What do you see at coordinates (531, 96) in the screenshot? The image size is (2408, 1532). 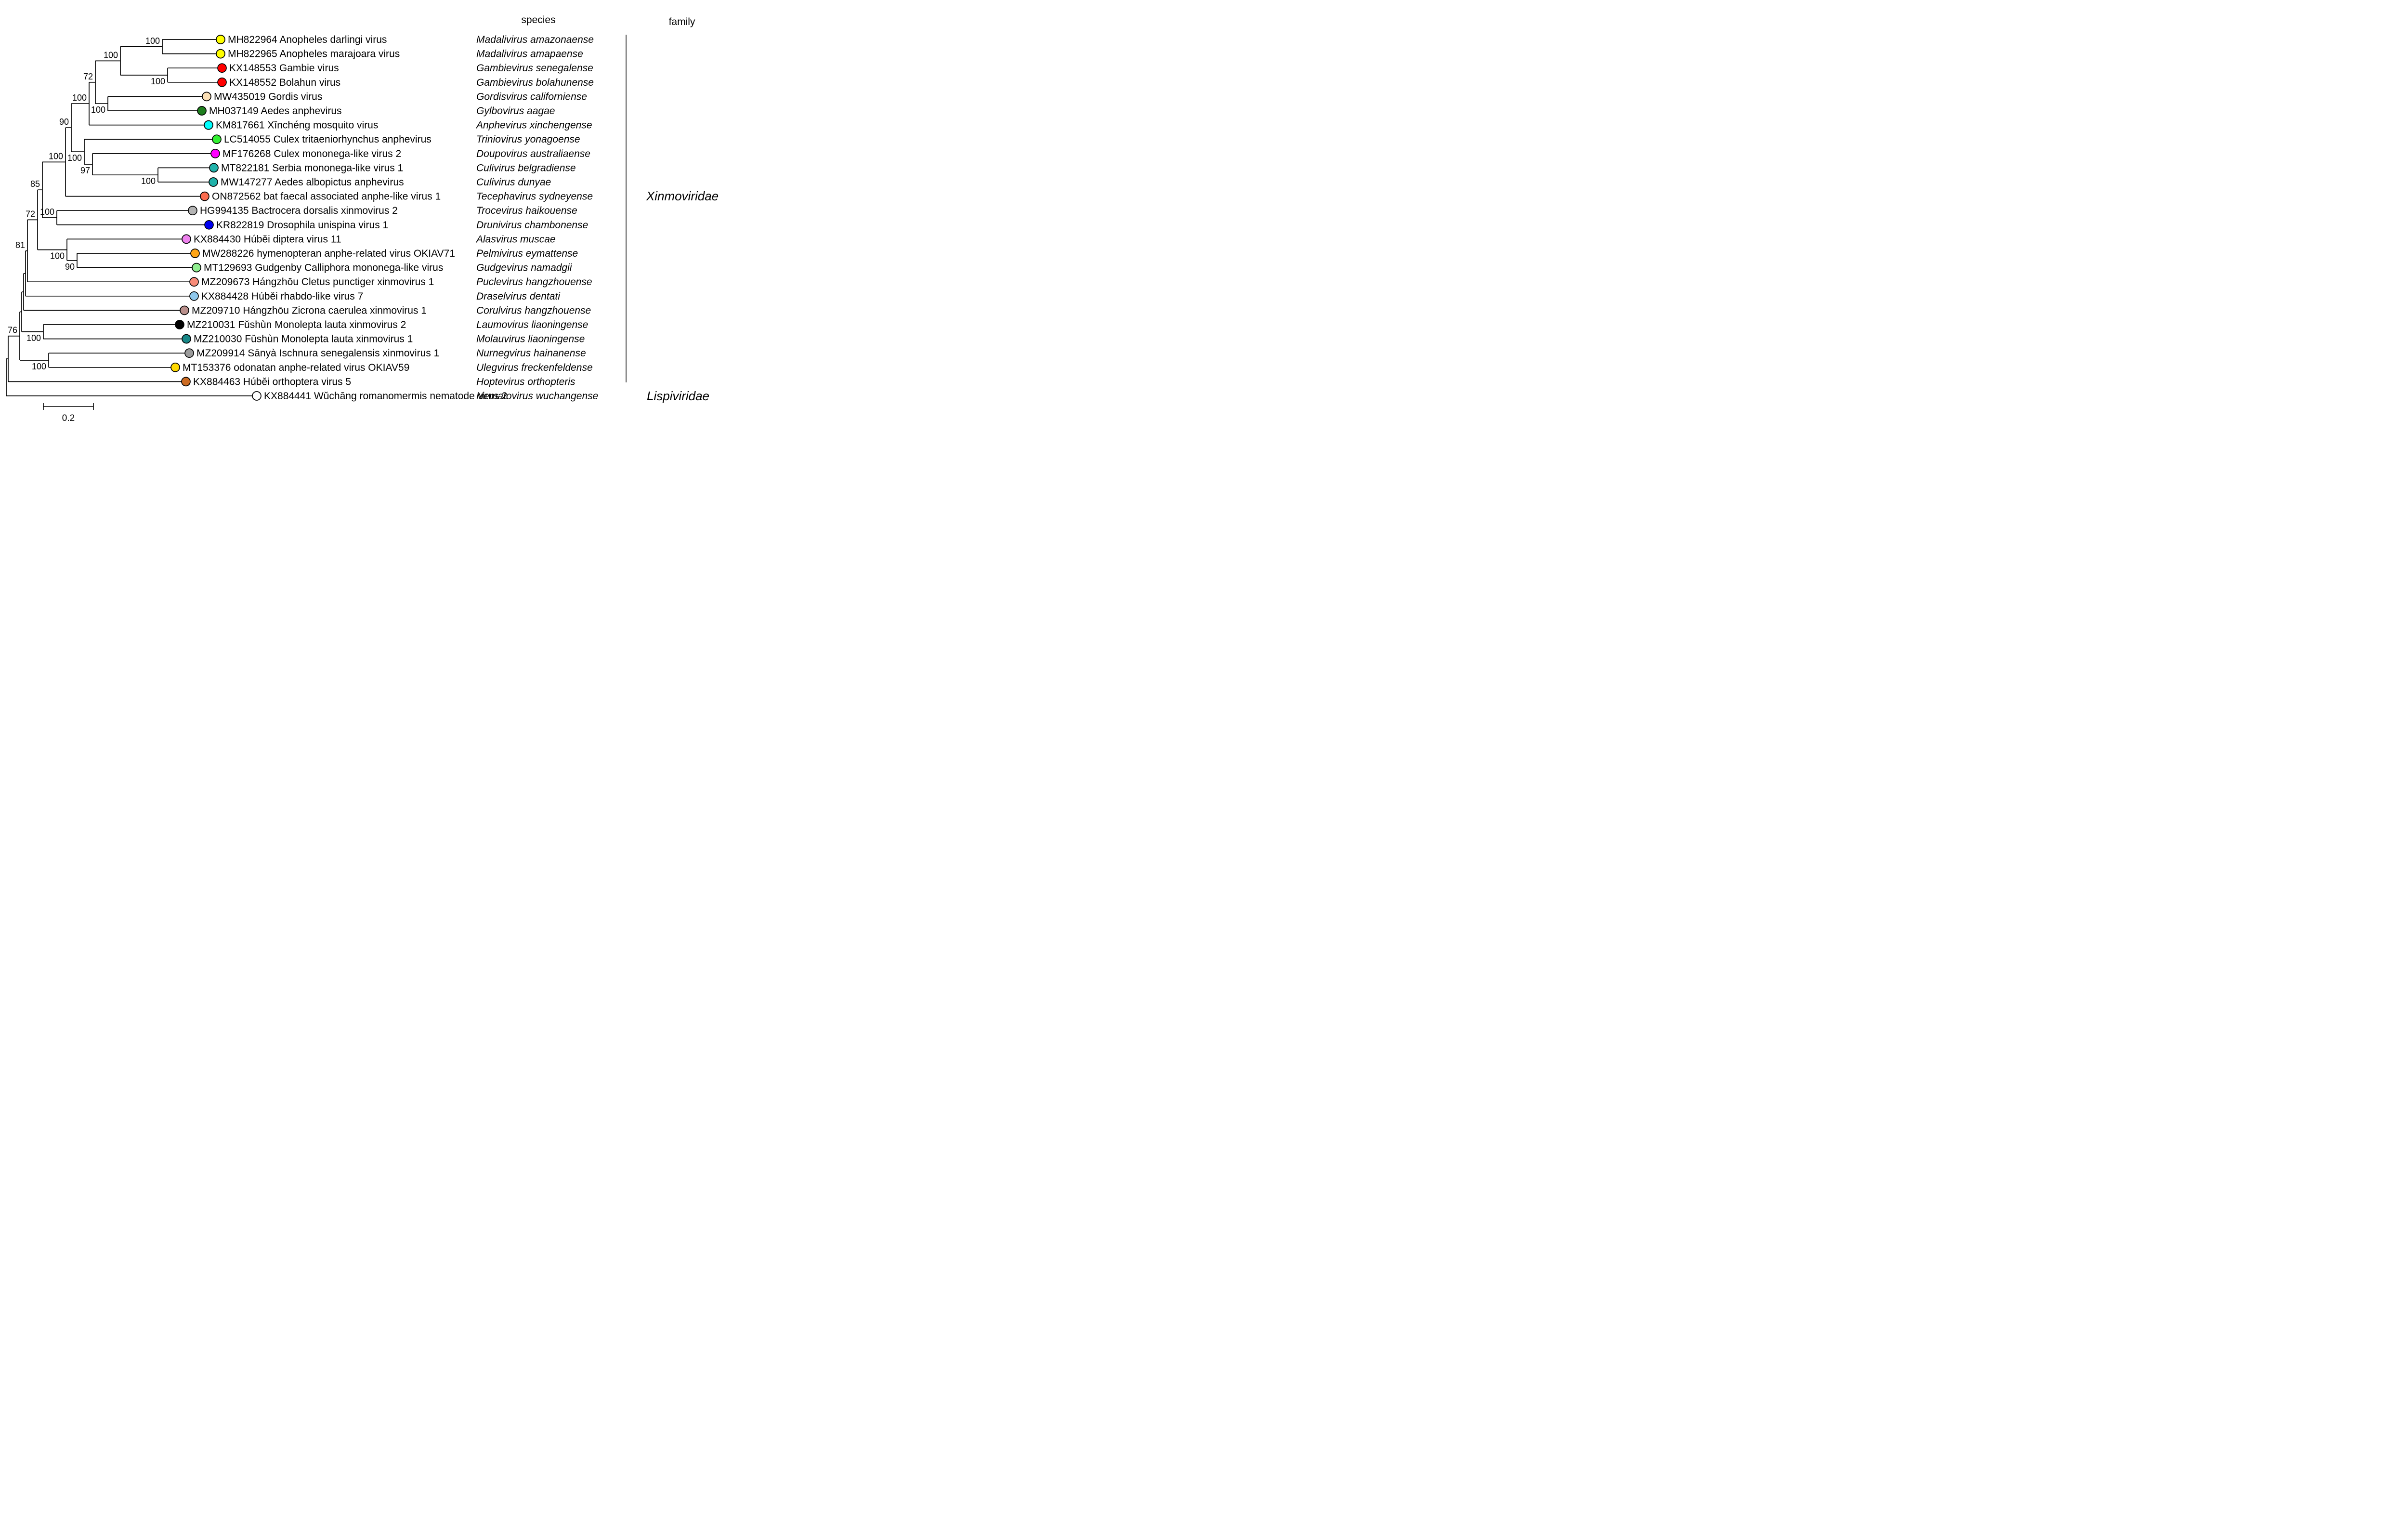 I see `species-label: Gordisvirus californiense` at bounding box center [531, 96].